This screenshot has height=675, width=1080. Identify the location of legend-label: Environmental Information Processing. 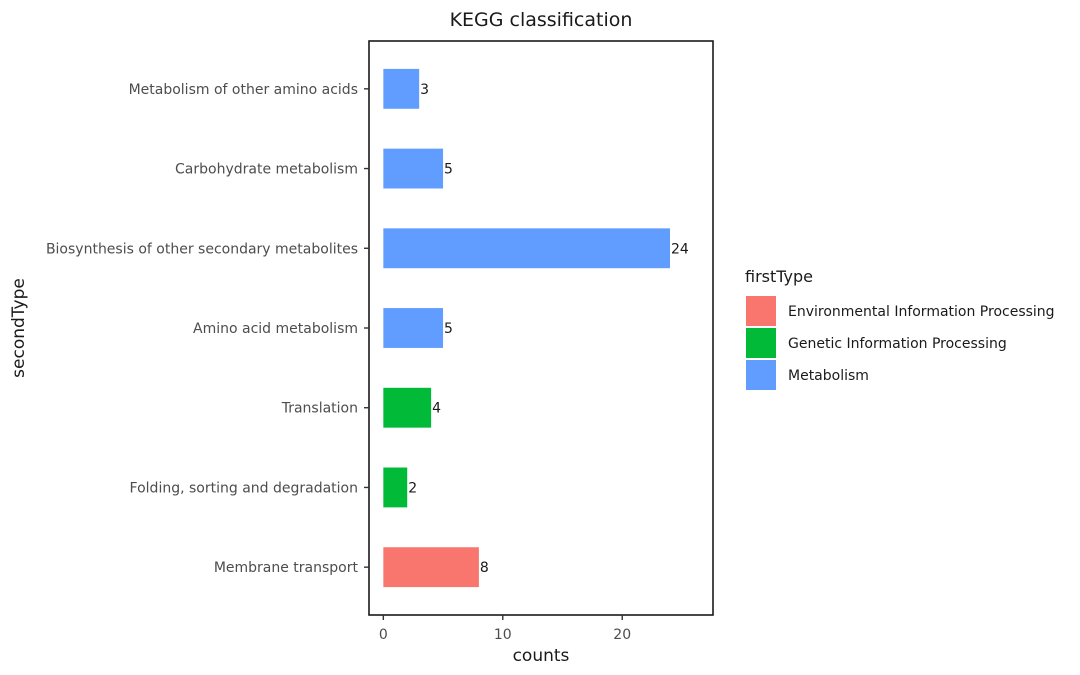
(921, 312).